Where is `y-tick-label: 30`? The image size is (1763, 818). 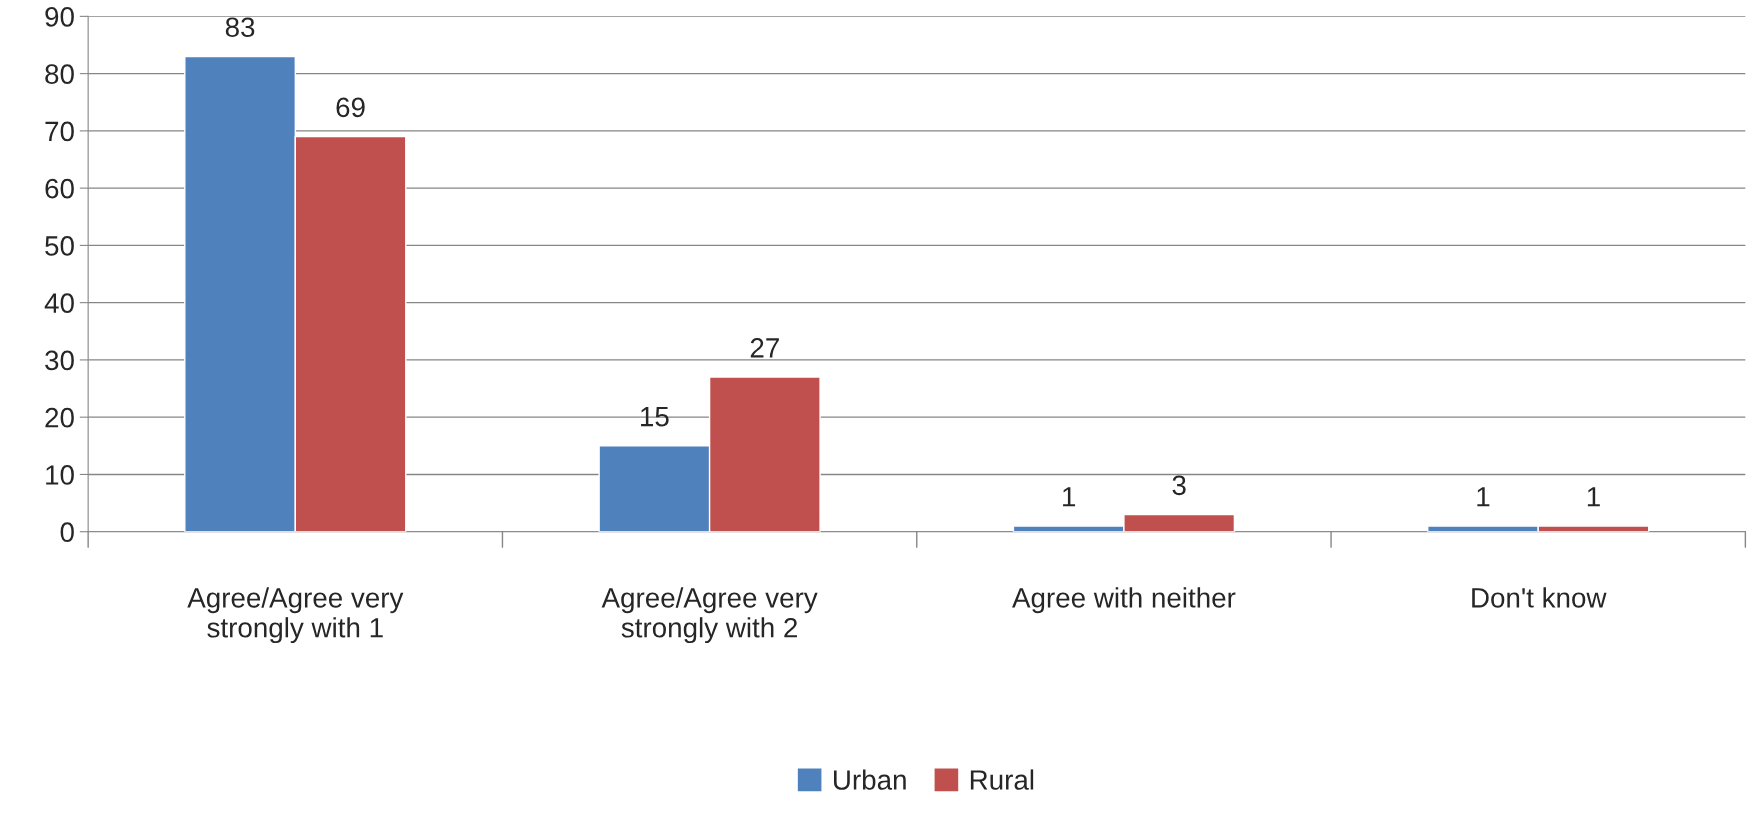 y-tick-label: 30 is located at coordinates (59, 360).